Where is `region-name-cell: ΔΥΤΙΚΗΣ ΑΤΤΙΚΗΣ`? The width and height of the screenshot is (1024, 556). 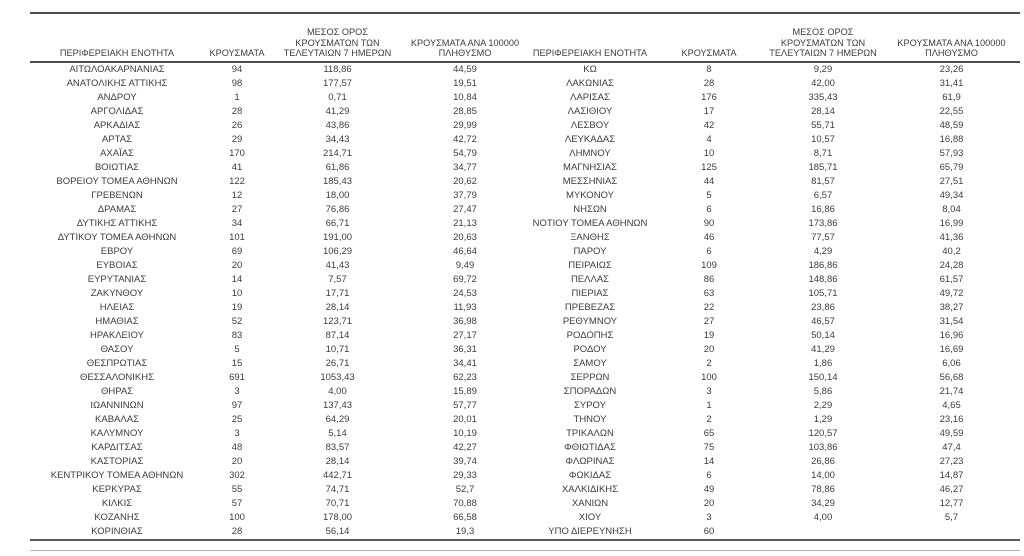
region-name-cell: ΔΥΤΙΚΗΣ ΑΤΤΙΚΗΣ is located at coordinates (117, 223).